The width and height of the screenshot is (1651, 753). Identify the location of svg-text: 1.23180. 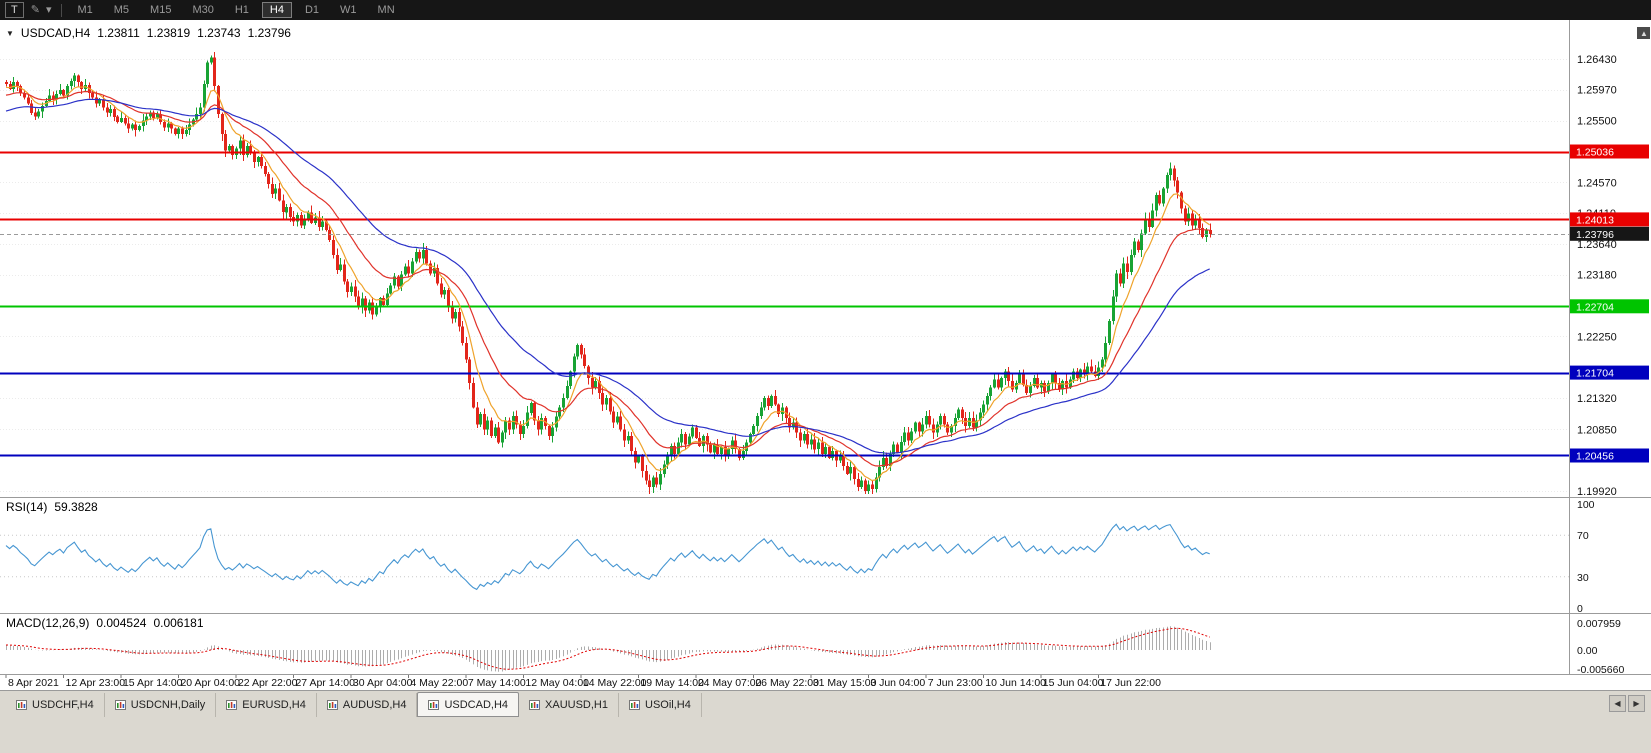
(1597, 276).